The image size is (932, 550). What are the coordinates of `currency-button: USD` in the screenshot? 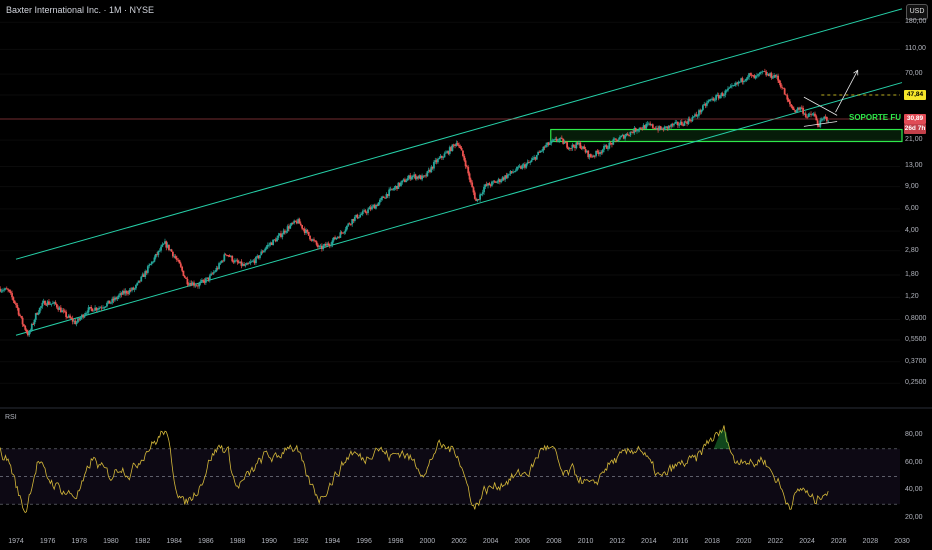 It's located at (917, 12).